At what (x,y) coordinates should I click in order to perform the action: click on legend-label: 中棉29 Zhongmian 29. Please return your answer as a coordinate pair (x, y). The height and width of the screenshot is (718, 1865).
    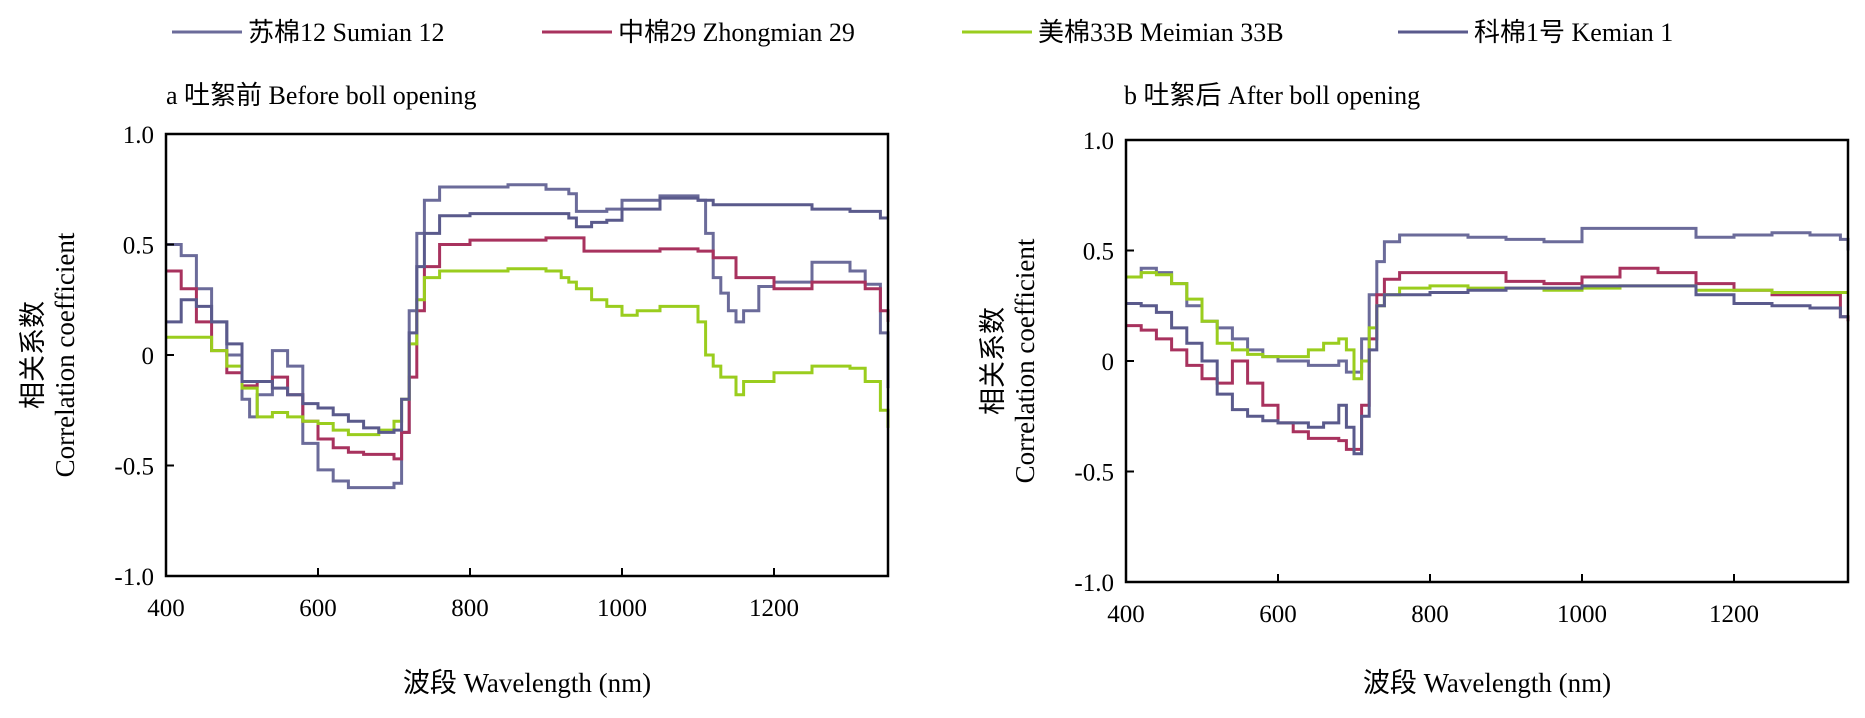
    Looking at the image, I should click on (736, 32).